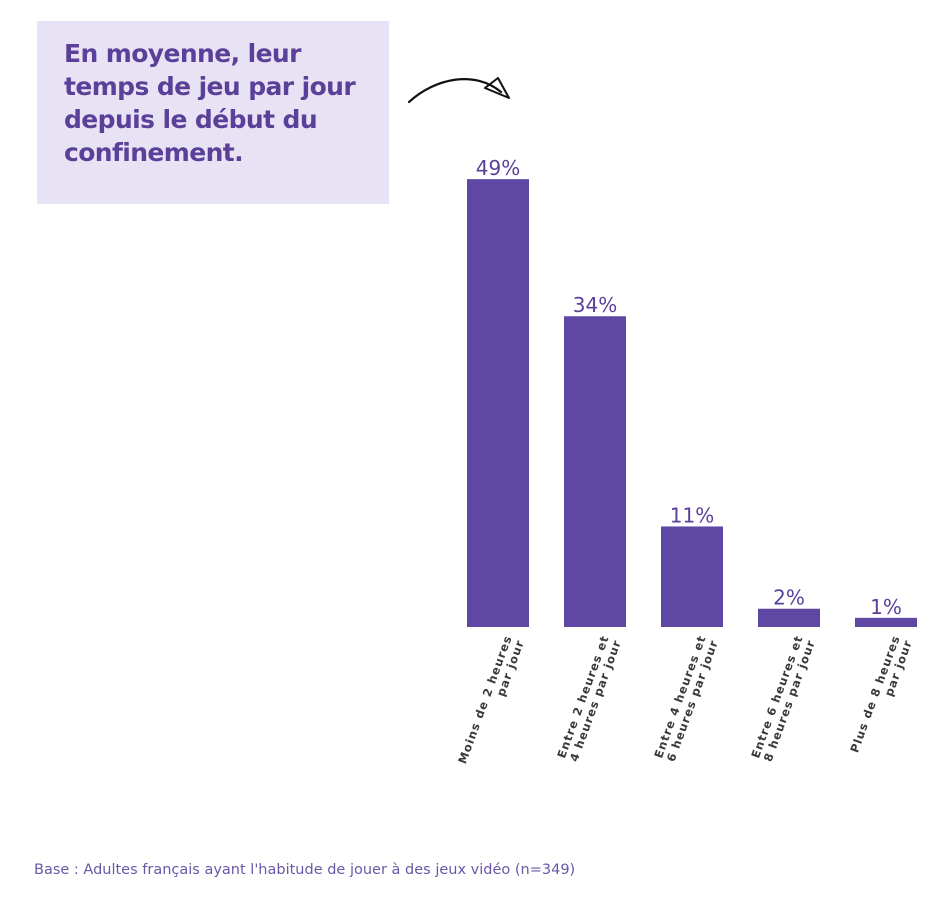  Describe the element at coordinates (498, 168) in the screenshot. I see `value-label-1: 49%` at that location.